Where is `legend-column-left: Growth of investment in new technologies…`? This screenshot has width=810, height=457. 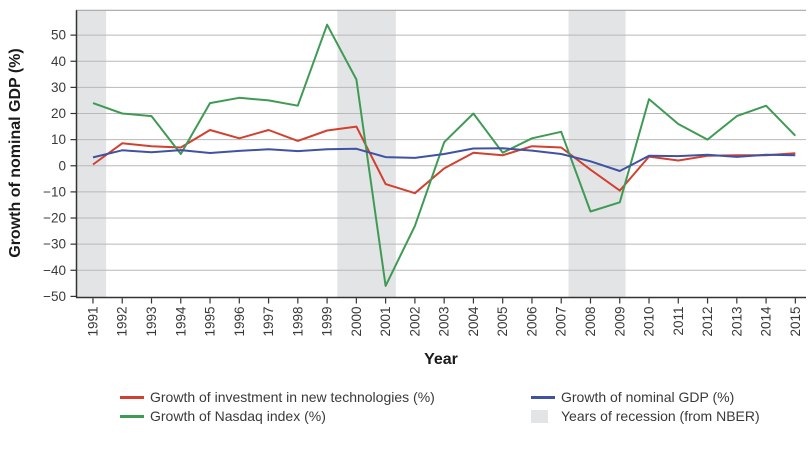
legend-column-left: Growth of investment in new technologies… is located at coordinates (325, 407).